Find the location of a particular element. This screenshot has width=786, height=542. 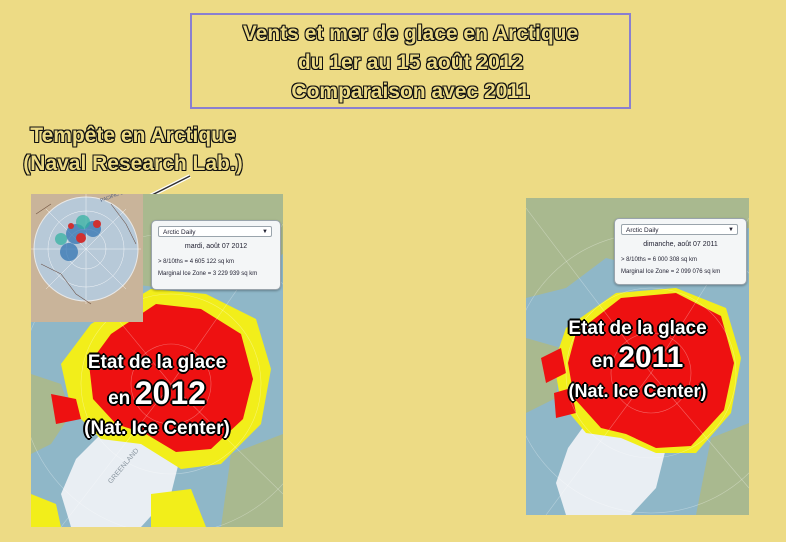

panel-marginal-ice-2011: Marginal Ice Zone = 2 099 076 sq km is located at coordinates (671, 272).